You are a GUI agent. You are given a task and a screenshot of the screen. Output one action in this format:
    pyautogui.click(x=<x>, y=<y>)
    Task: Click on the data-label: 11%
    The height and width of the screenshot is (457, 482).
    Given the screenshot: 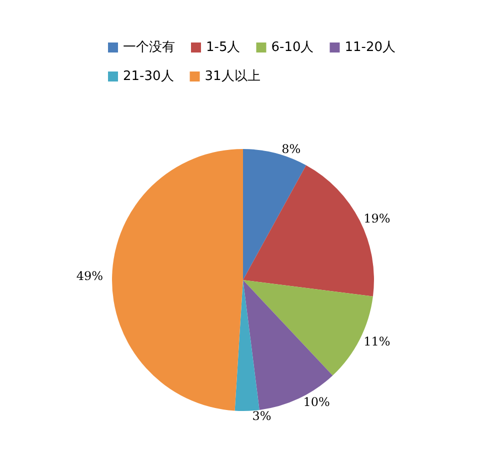 What is the action you would take?
    pyautogui.click(x=377, y=341)
    